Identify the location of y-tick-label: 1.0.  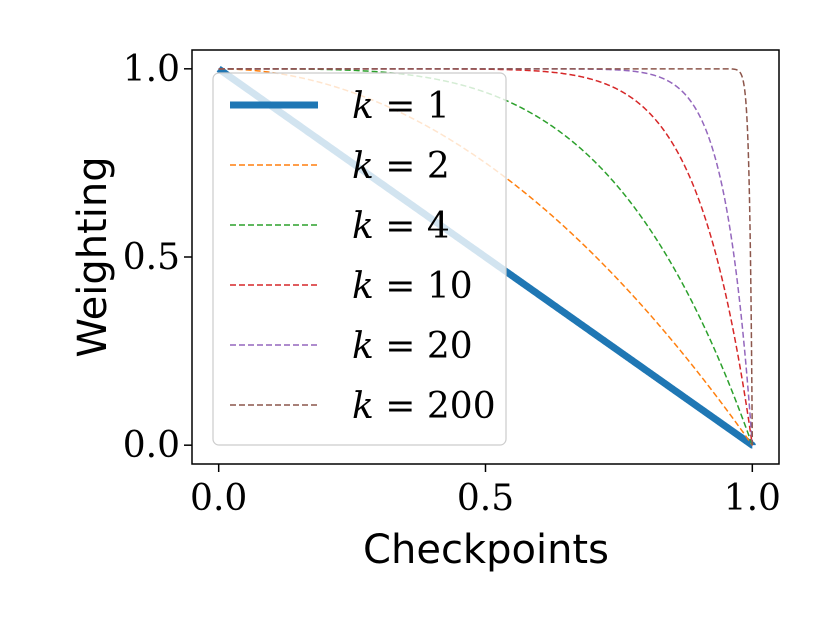
(151, 69).